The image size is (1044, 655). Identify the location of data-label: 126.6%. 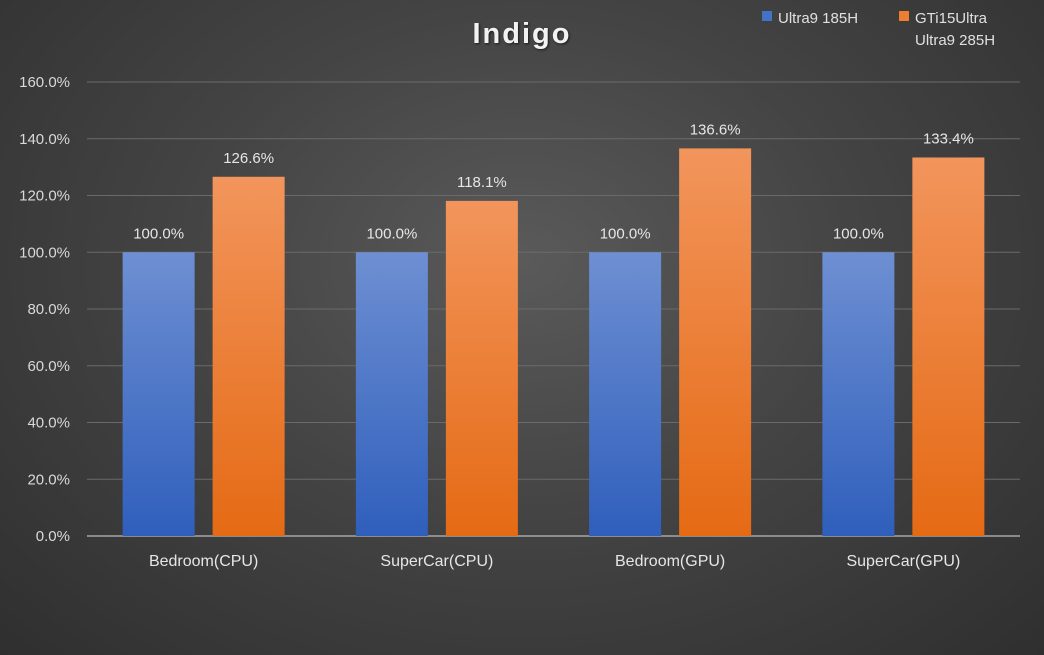
(248, 158).